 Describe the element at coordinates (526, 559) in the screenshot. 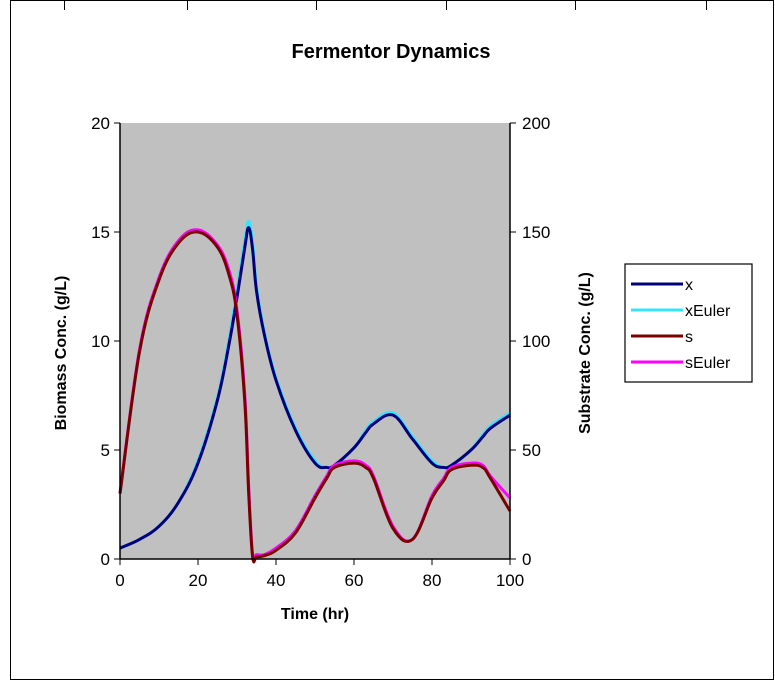

I see `y2-tick-label: 0` at that location.